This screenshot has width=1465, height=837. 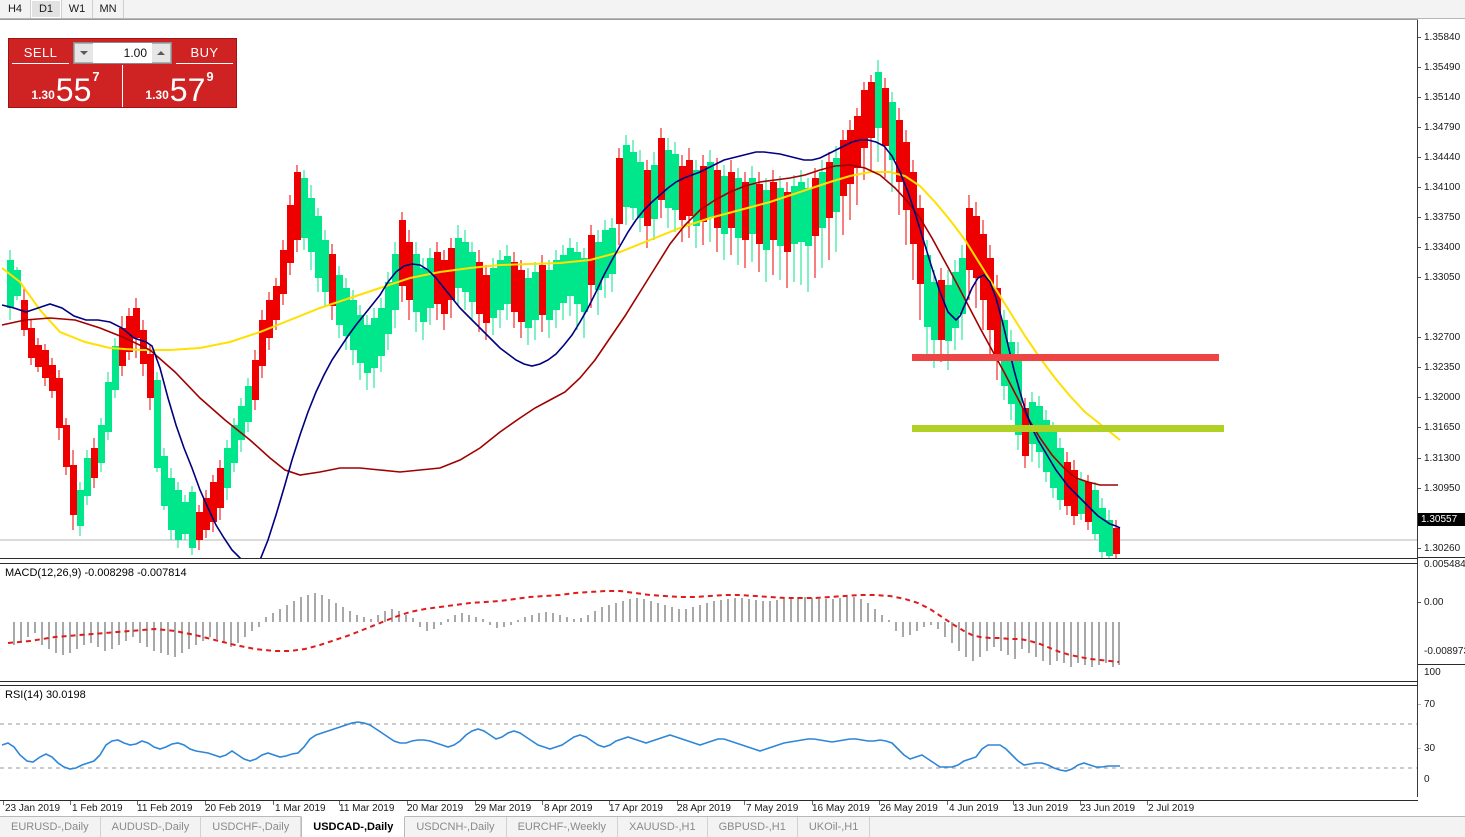 I want to click on macd-scale: 0.005484 0.00 -0.008973, so click(x=1441, y=610).